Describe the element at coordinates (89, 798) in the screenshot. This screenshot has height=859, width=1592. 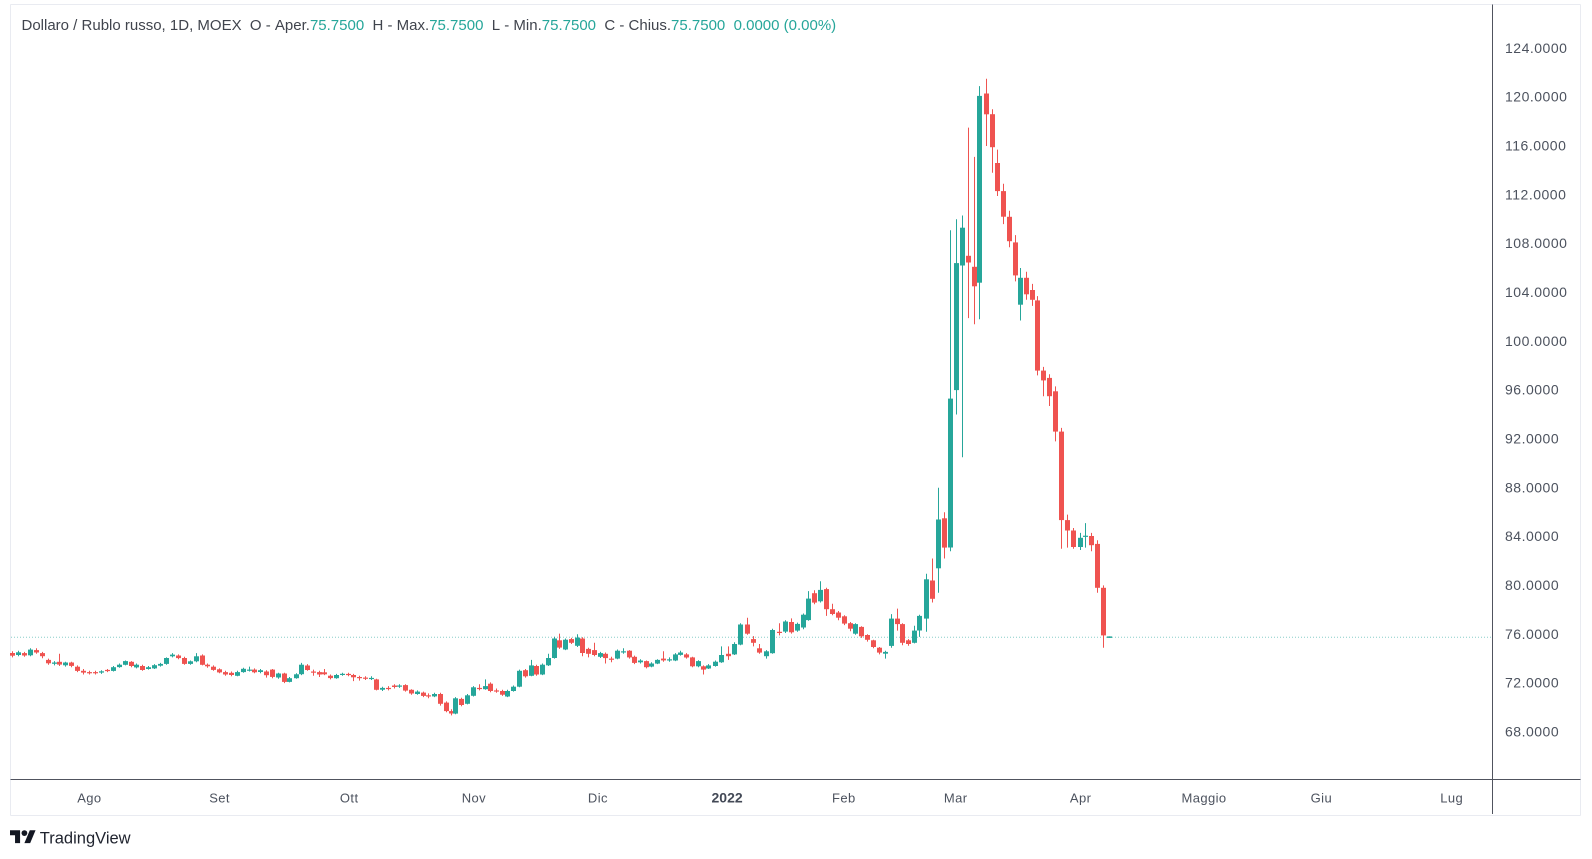
I see `svg-text: Ago` at that location.